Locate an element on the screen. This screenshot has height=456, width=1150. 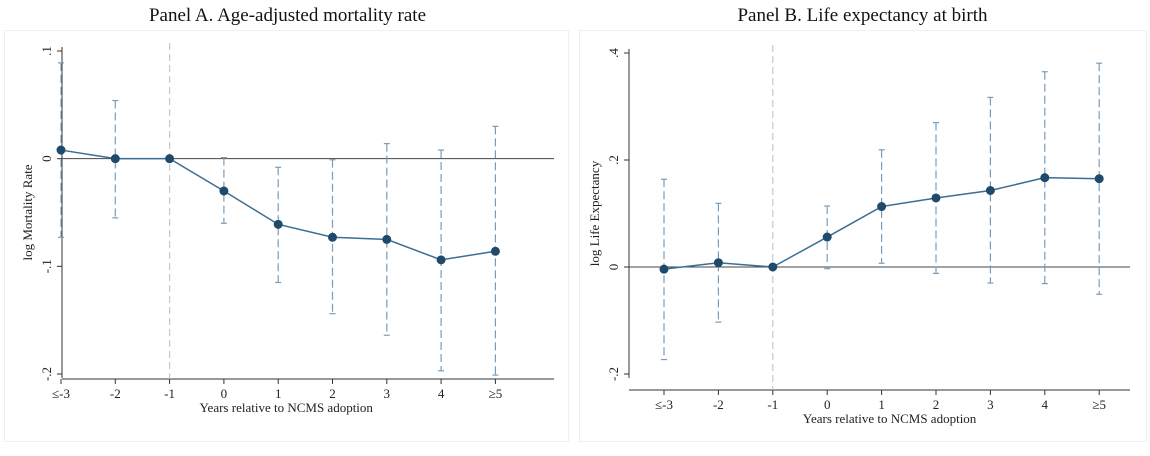
y-axis-title: log Mortality Rate is located at coordinates (27, 212).